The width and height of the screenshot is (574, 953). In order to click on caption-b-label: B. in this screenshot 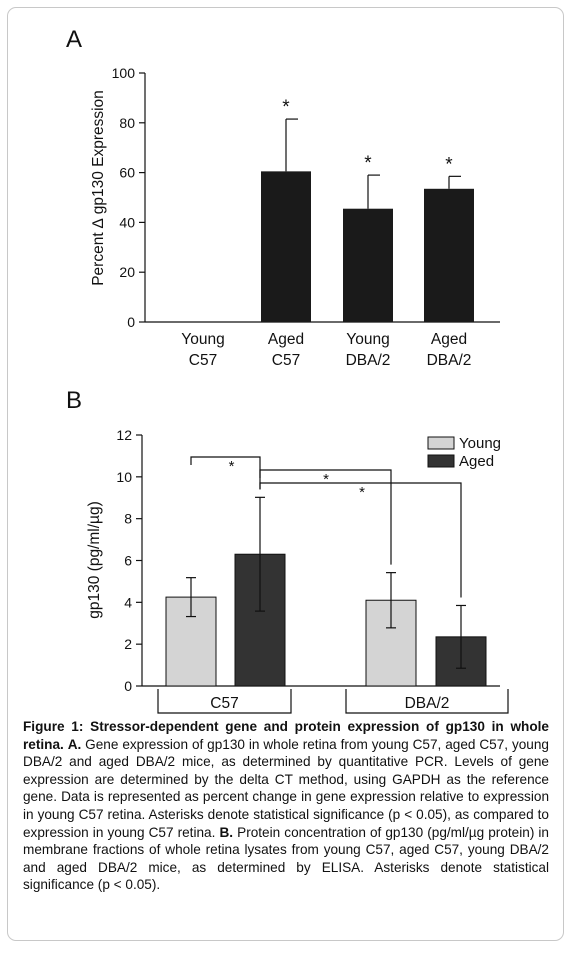, I will do `click(226, 832)`.